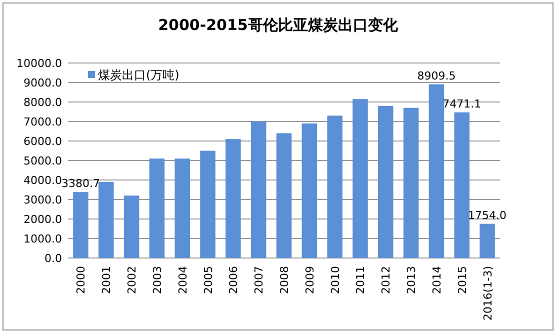  What do you see at coordinates (284, 280) in the screenshot?
I see `x-tick-label: 2008` at bounding box center [284, 280].